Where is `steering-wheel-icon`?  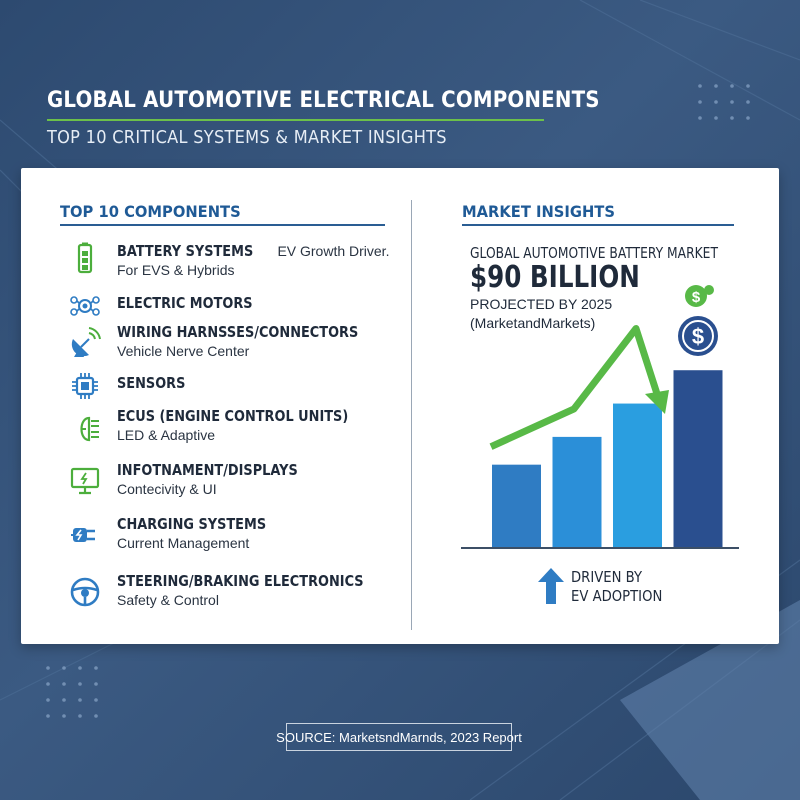
steering-wheel-icon is located at coordinates (85, 592).